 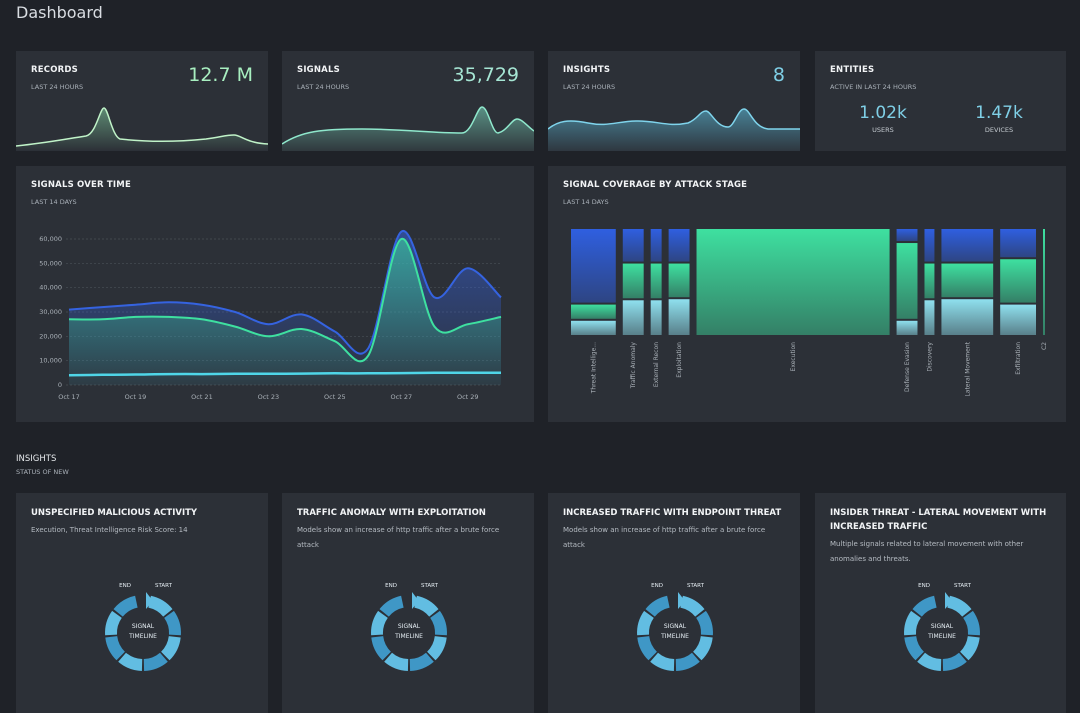 What do you see at coordinates (485, 75) in the screenshot?
I see `kpi-value: 35,729` at bounding box center [485, 75].